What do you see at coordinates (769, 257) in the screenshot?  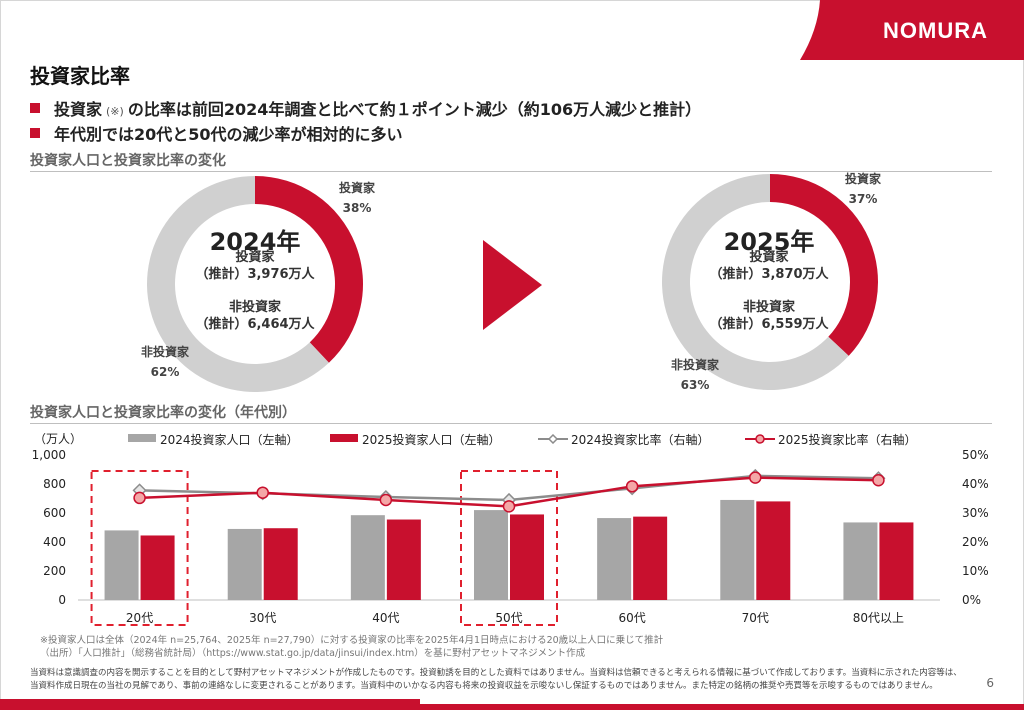 I see `donut-2025-investor-title: 投資家` at bounding box center [769, 257].